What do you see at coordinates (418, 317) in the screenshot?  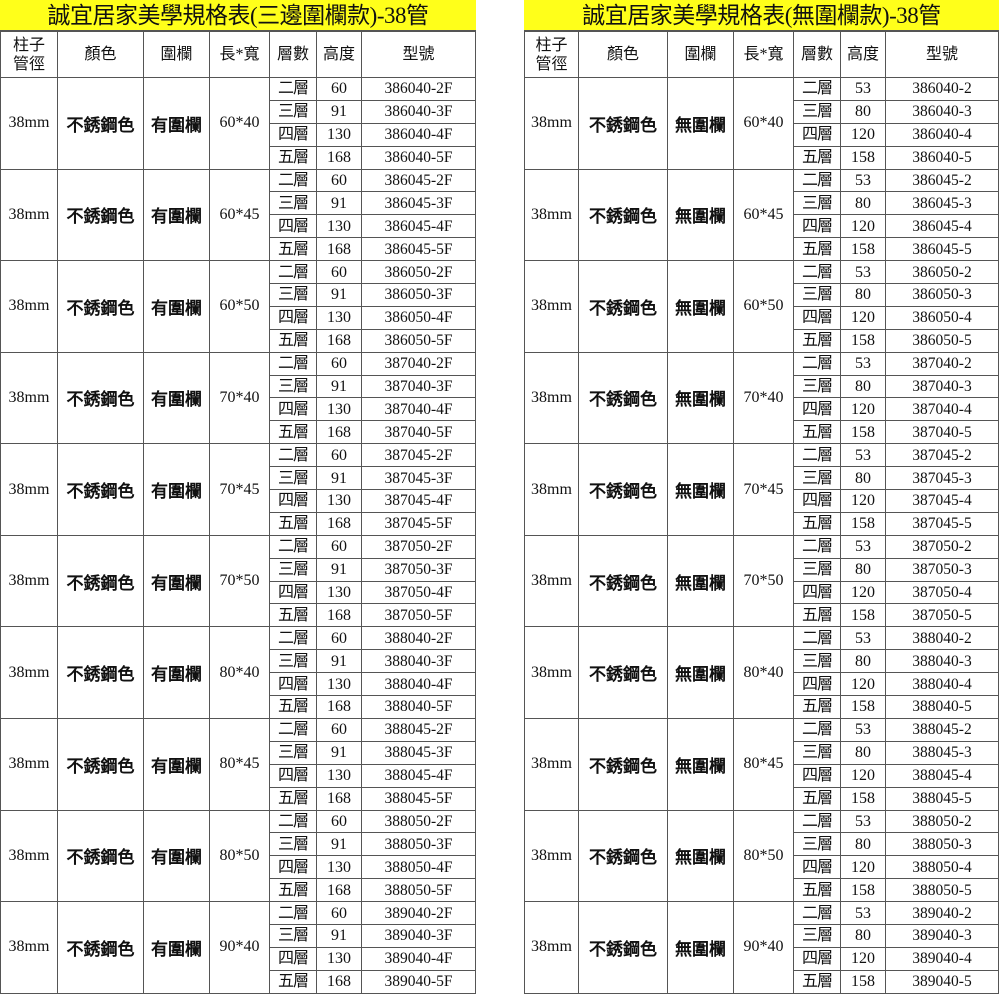 I see `model-cell: 386050-4F` at bounding box center [418, 317].